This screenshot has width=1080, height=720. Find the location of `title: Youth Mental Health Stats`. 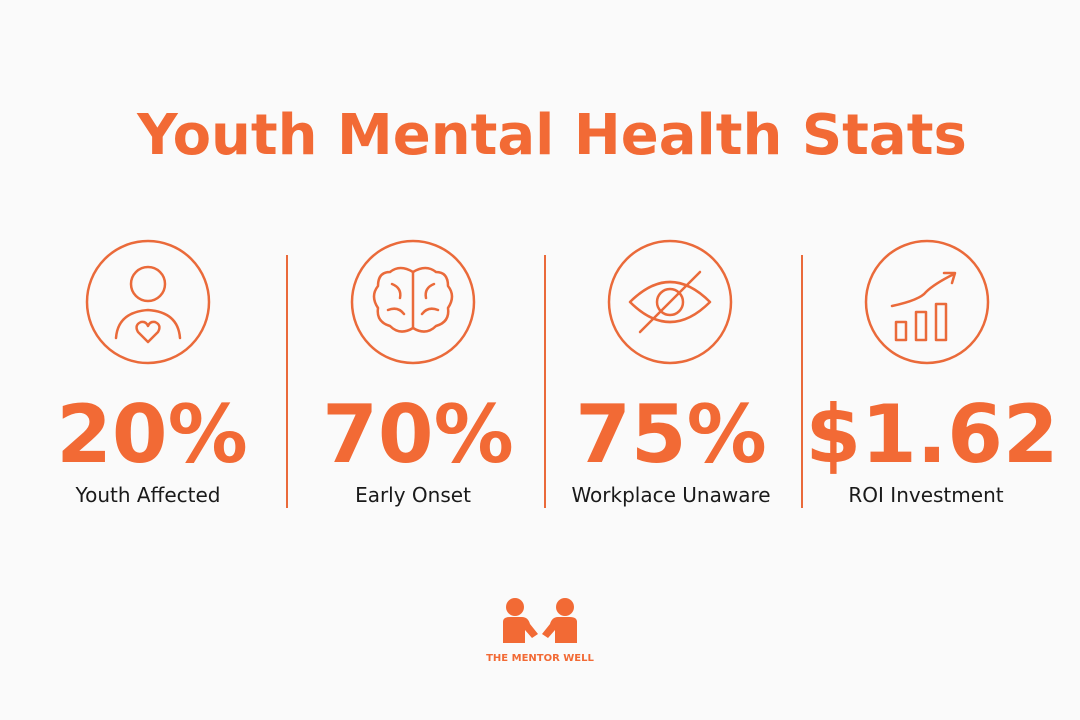

title: Youth Mental Health Stats is located at coordinates (551, 135).